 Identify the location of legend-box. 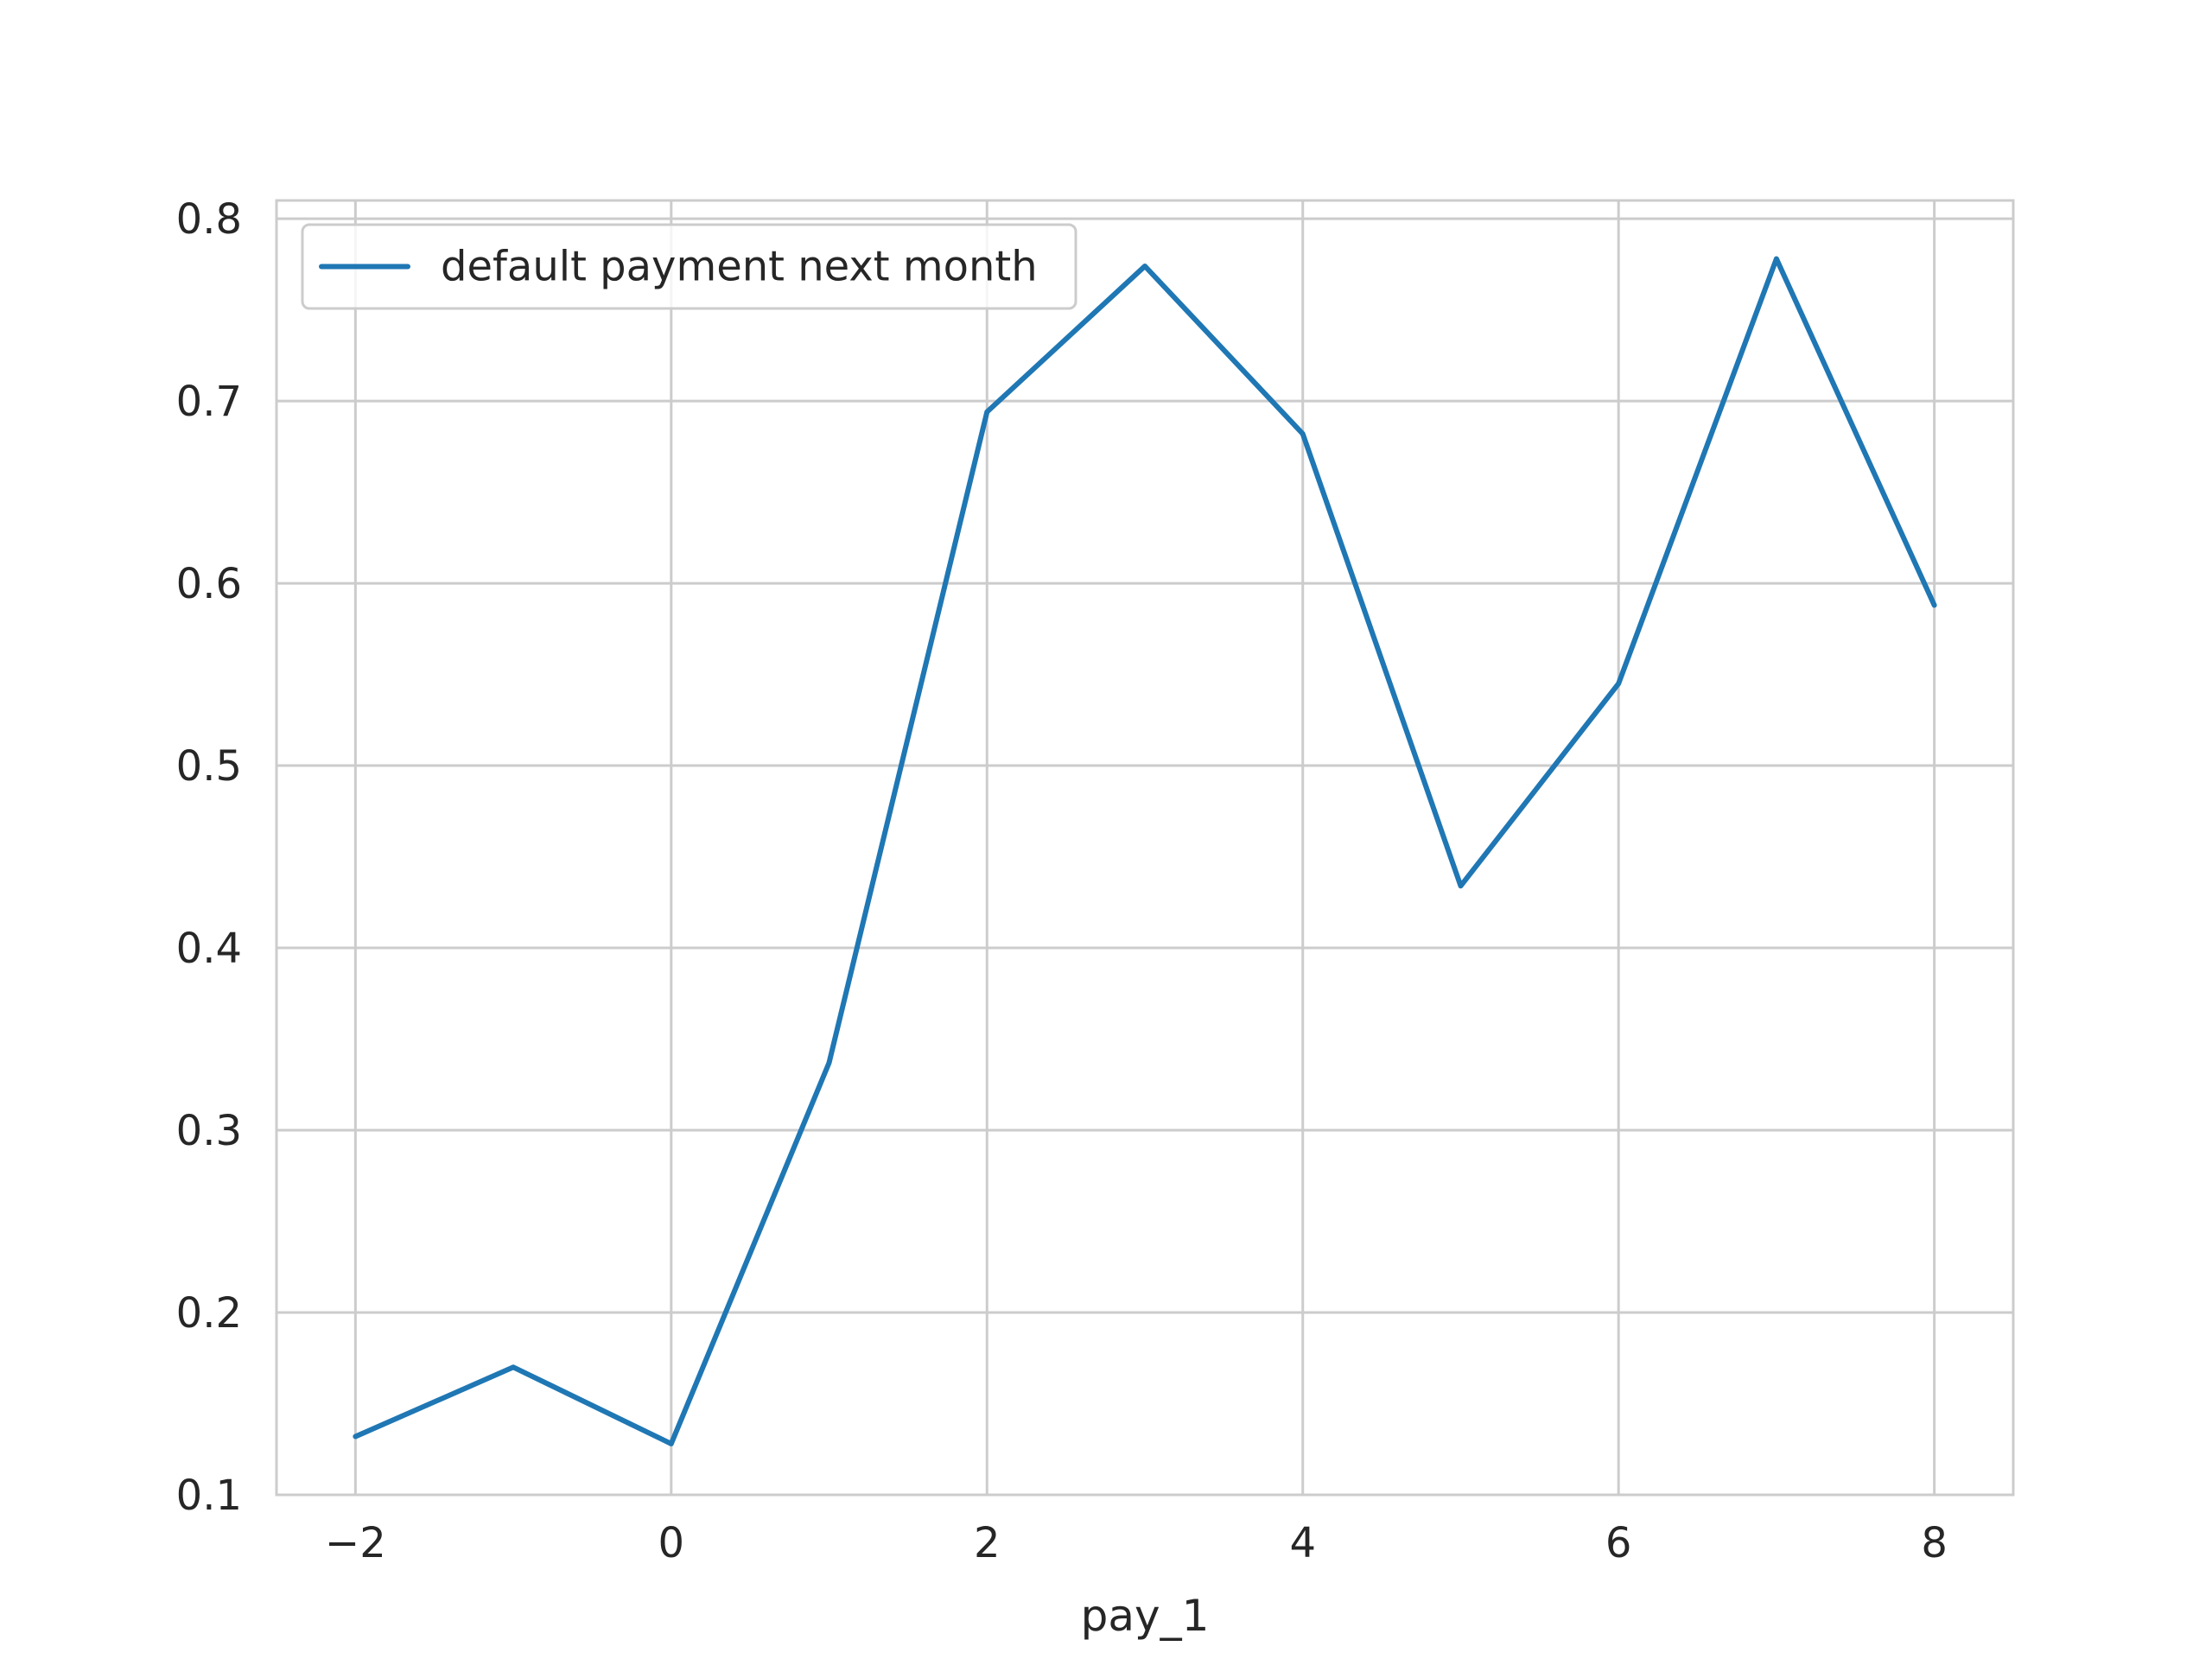
(689, 266).